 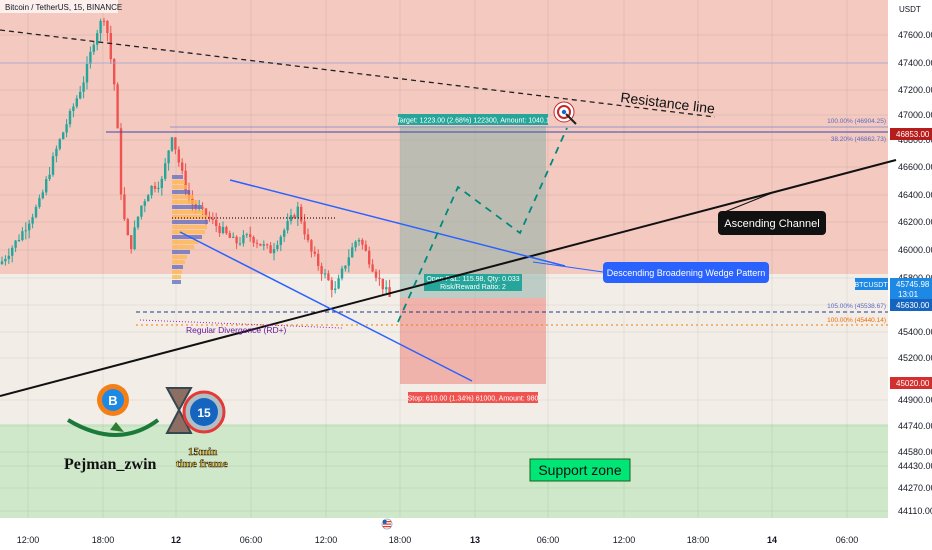 What do you see at coordinates (236, 330) in the screenshot?
I see `divergence-label: Regular Divergence (RD+)` at bounding box center [236, 330].